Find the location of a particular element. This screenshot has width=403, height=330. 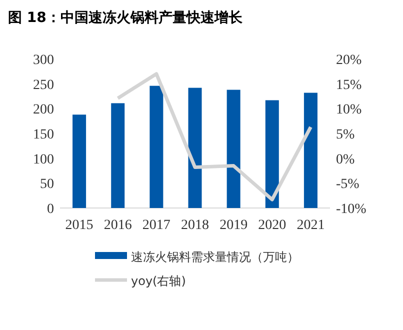

chart-title: 图 18：中国速冻火锅料产量快速增长 is located at coordinates (126, 17).